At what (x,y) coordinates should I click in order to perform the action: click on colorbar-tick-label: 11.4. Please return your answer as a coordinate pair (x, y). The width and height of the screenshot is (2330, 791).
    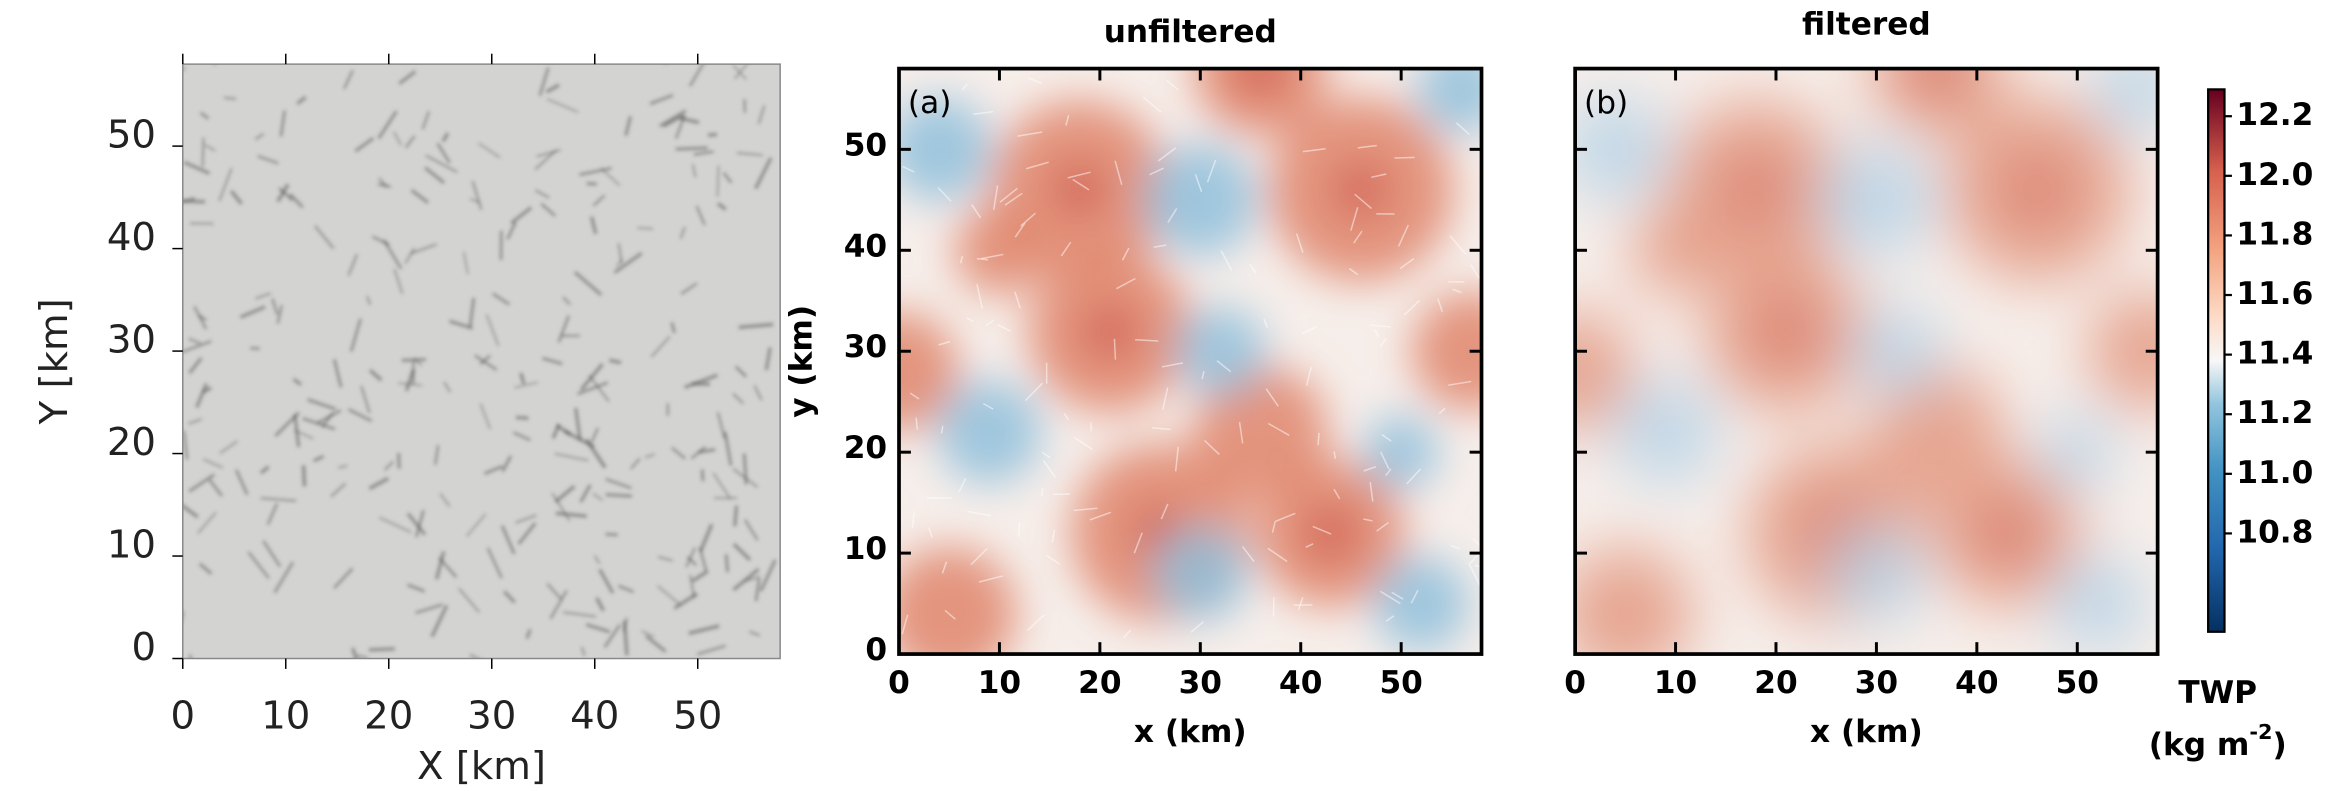
    Looking at the image, I should click on (2274, 354).